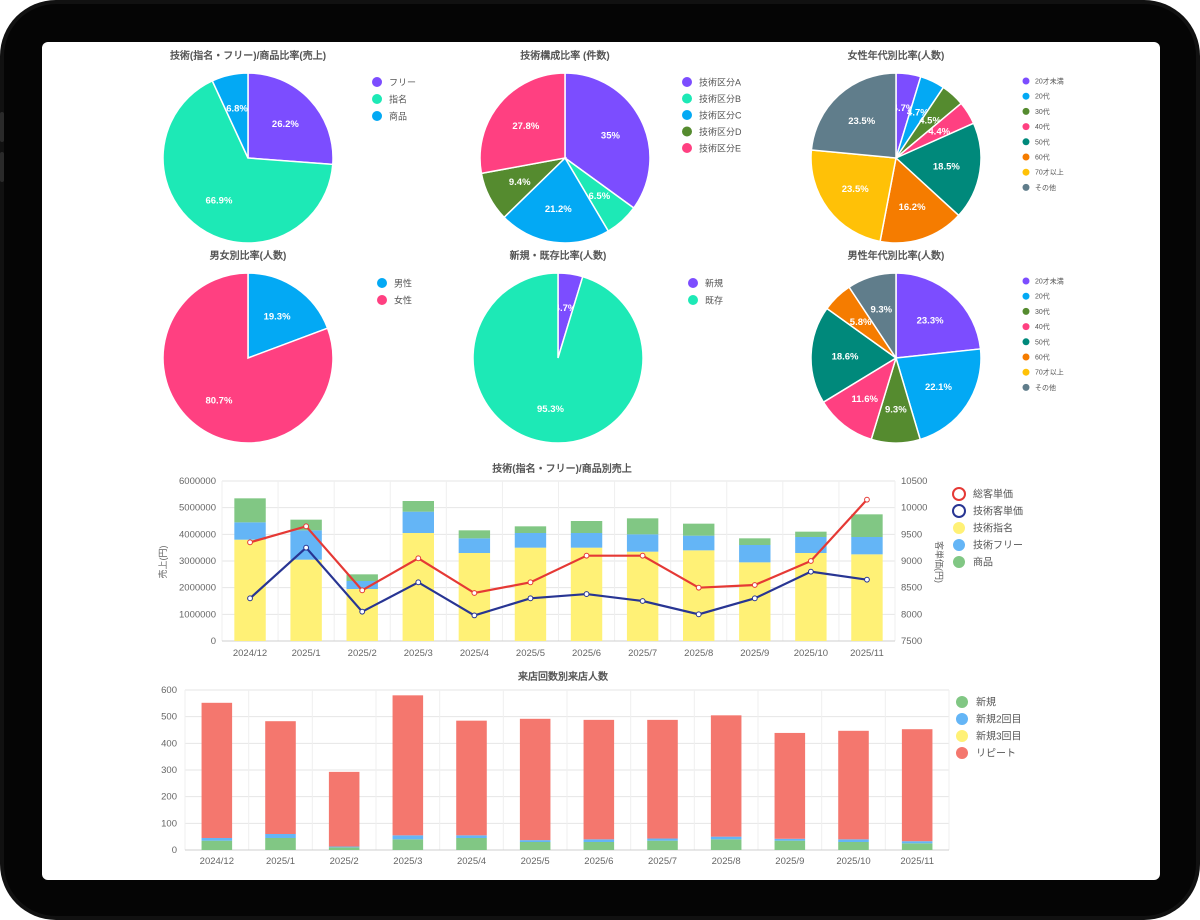  What do you see at coordinates (285, 124) in the screenshot?
I see `pie1-label-0: 26.2%` at bounding box center [285, 124].